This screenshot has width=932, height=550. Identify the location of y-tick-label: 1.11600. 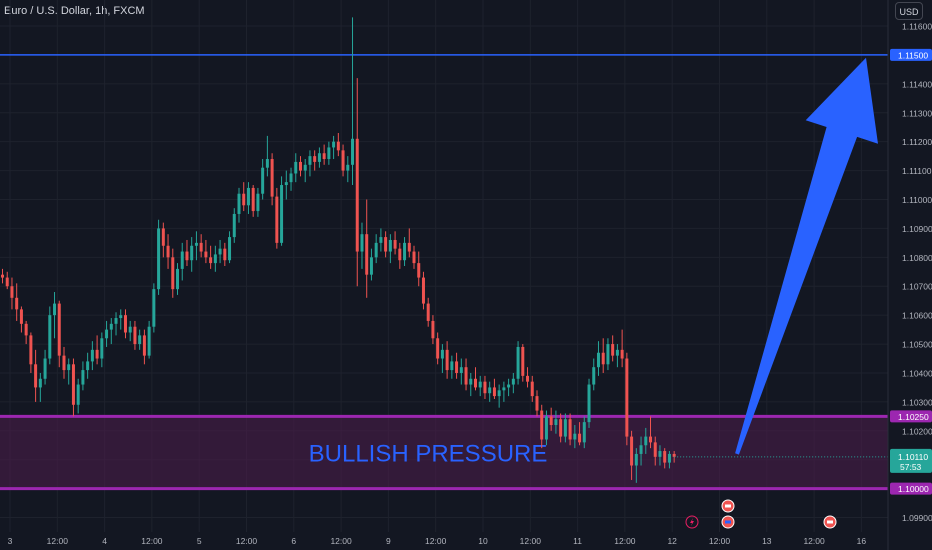
(917, 27).